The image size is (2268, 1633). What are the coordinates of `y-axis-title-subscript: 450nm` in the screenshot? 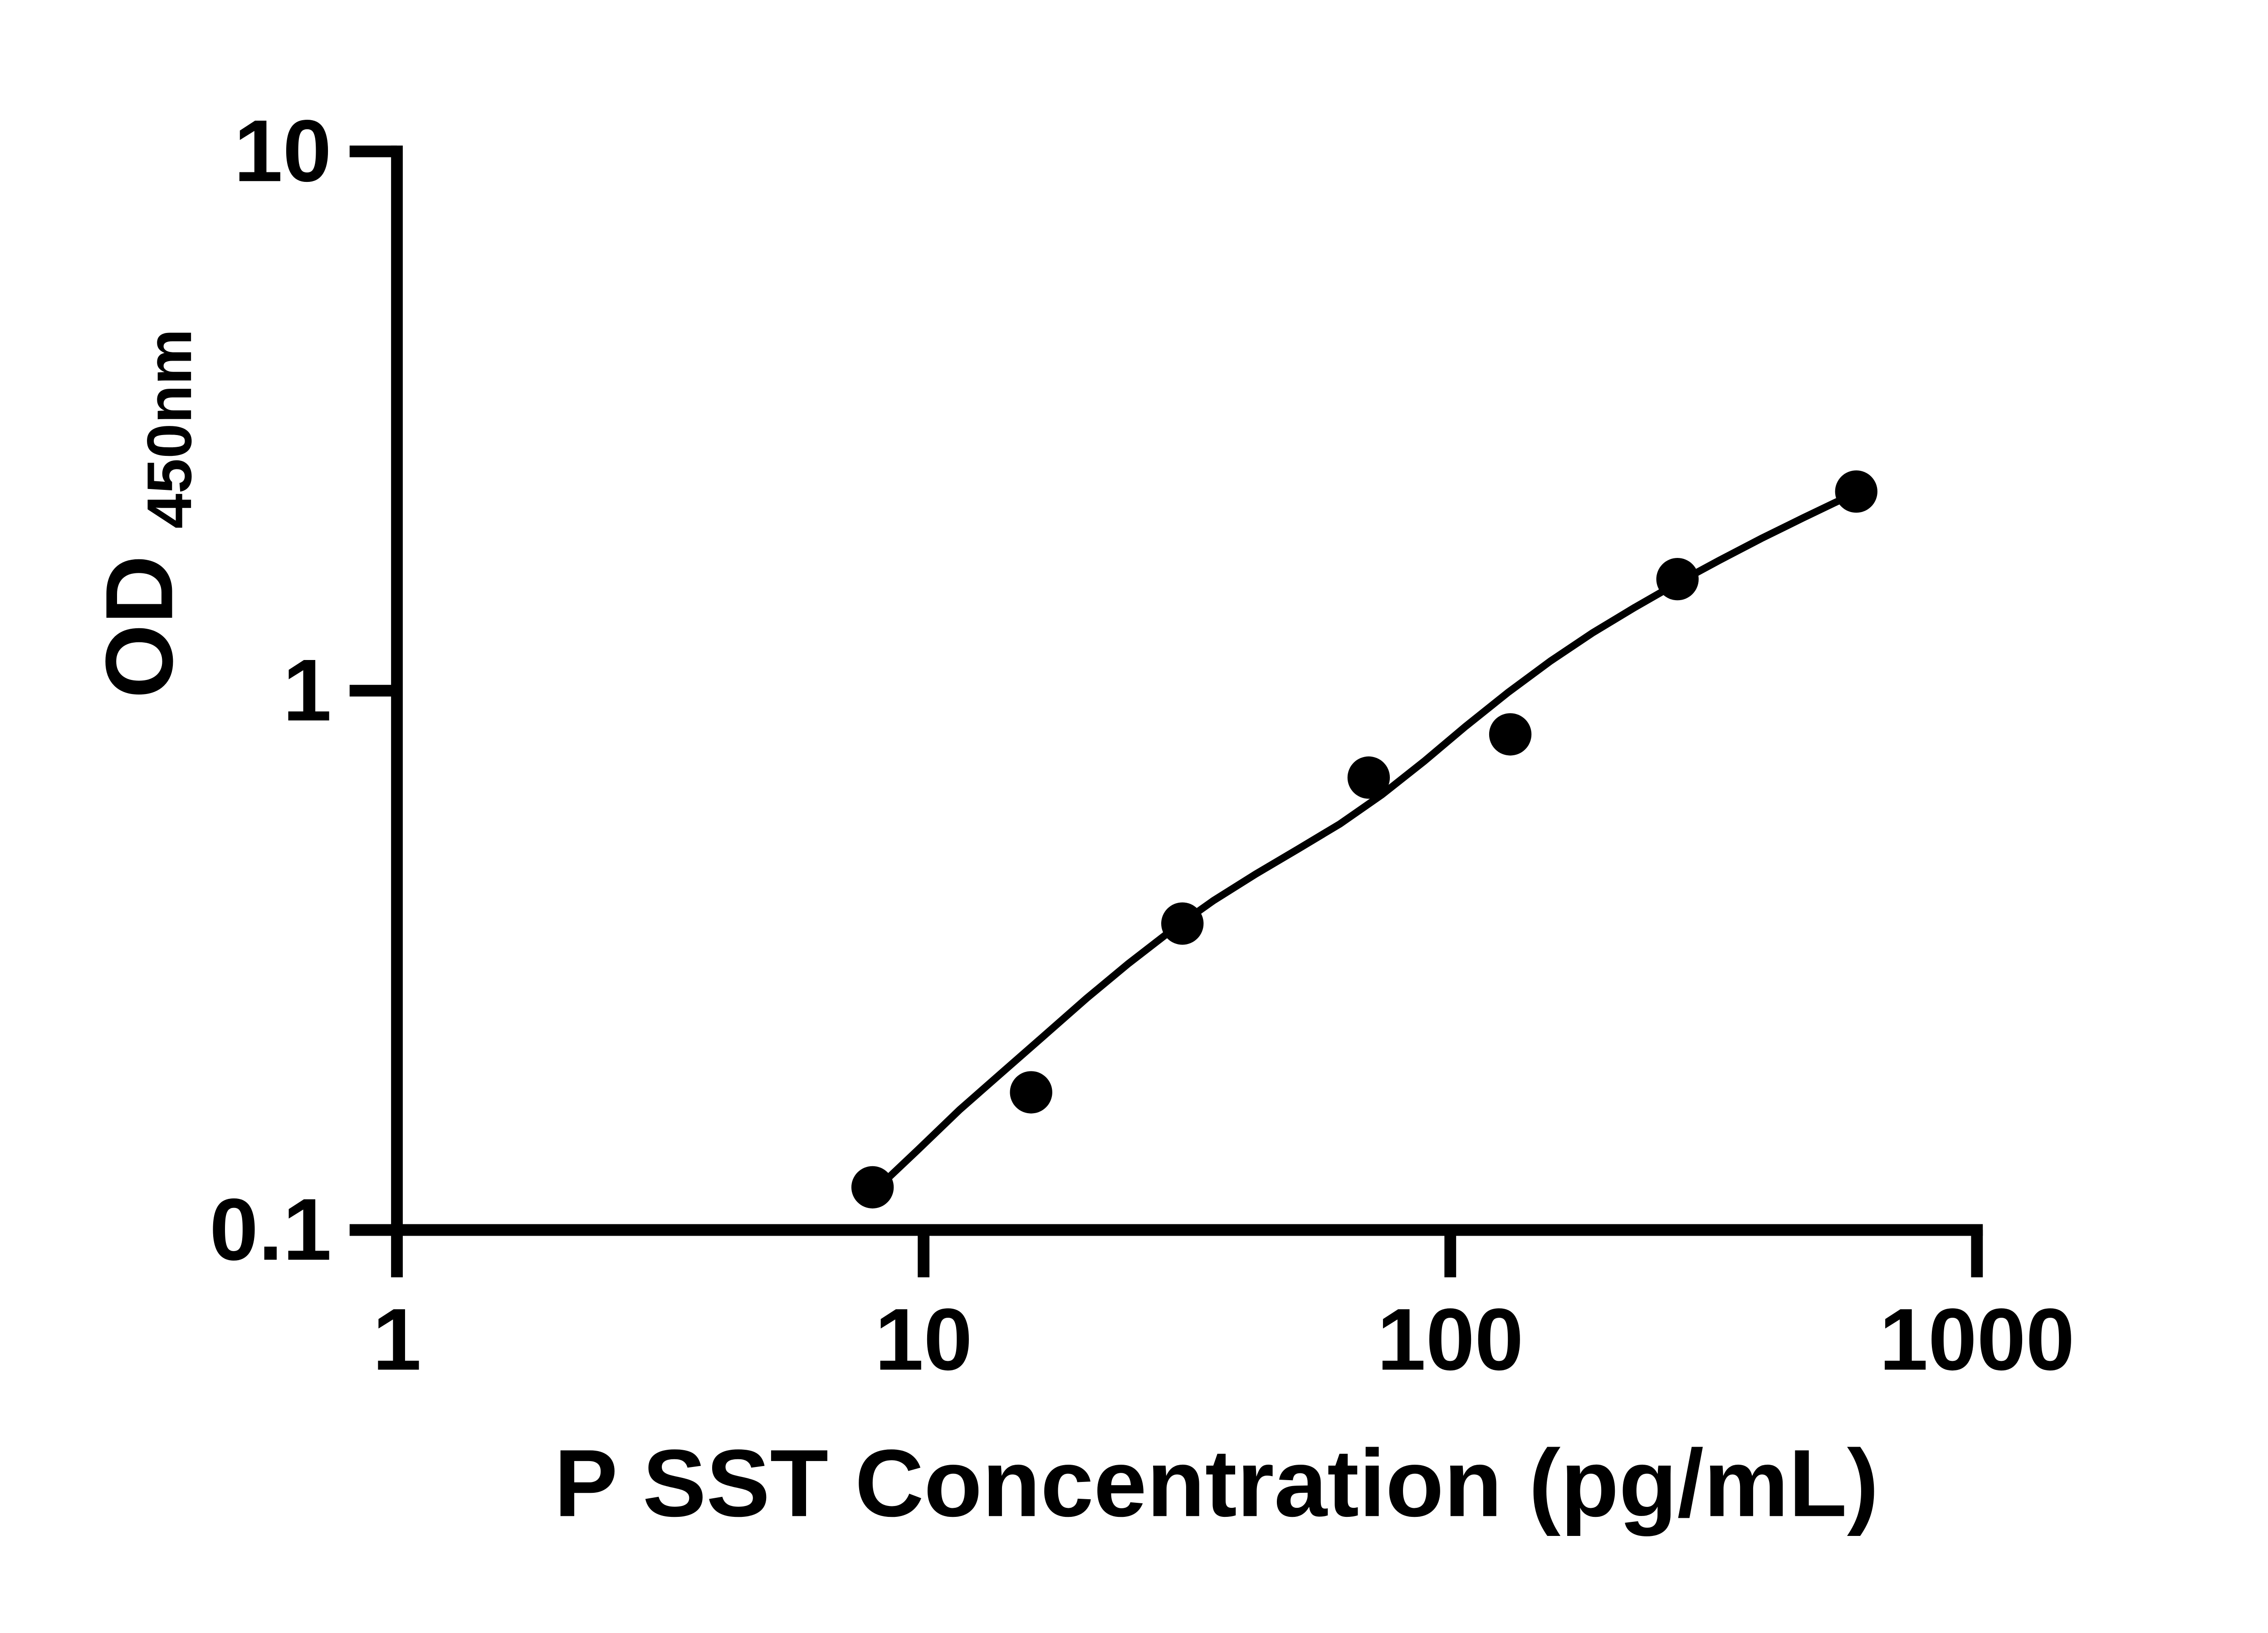 It's located at (170, 429).